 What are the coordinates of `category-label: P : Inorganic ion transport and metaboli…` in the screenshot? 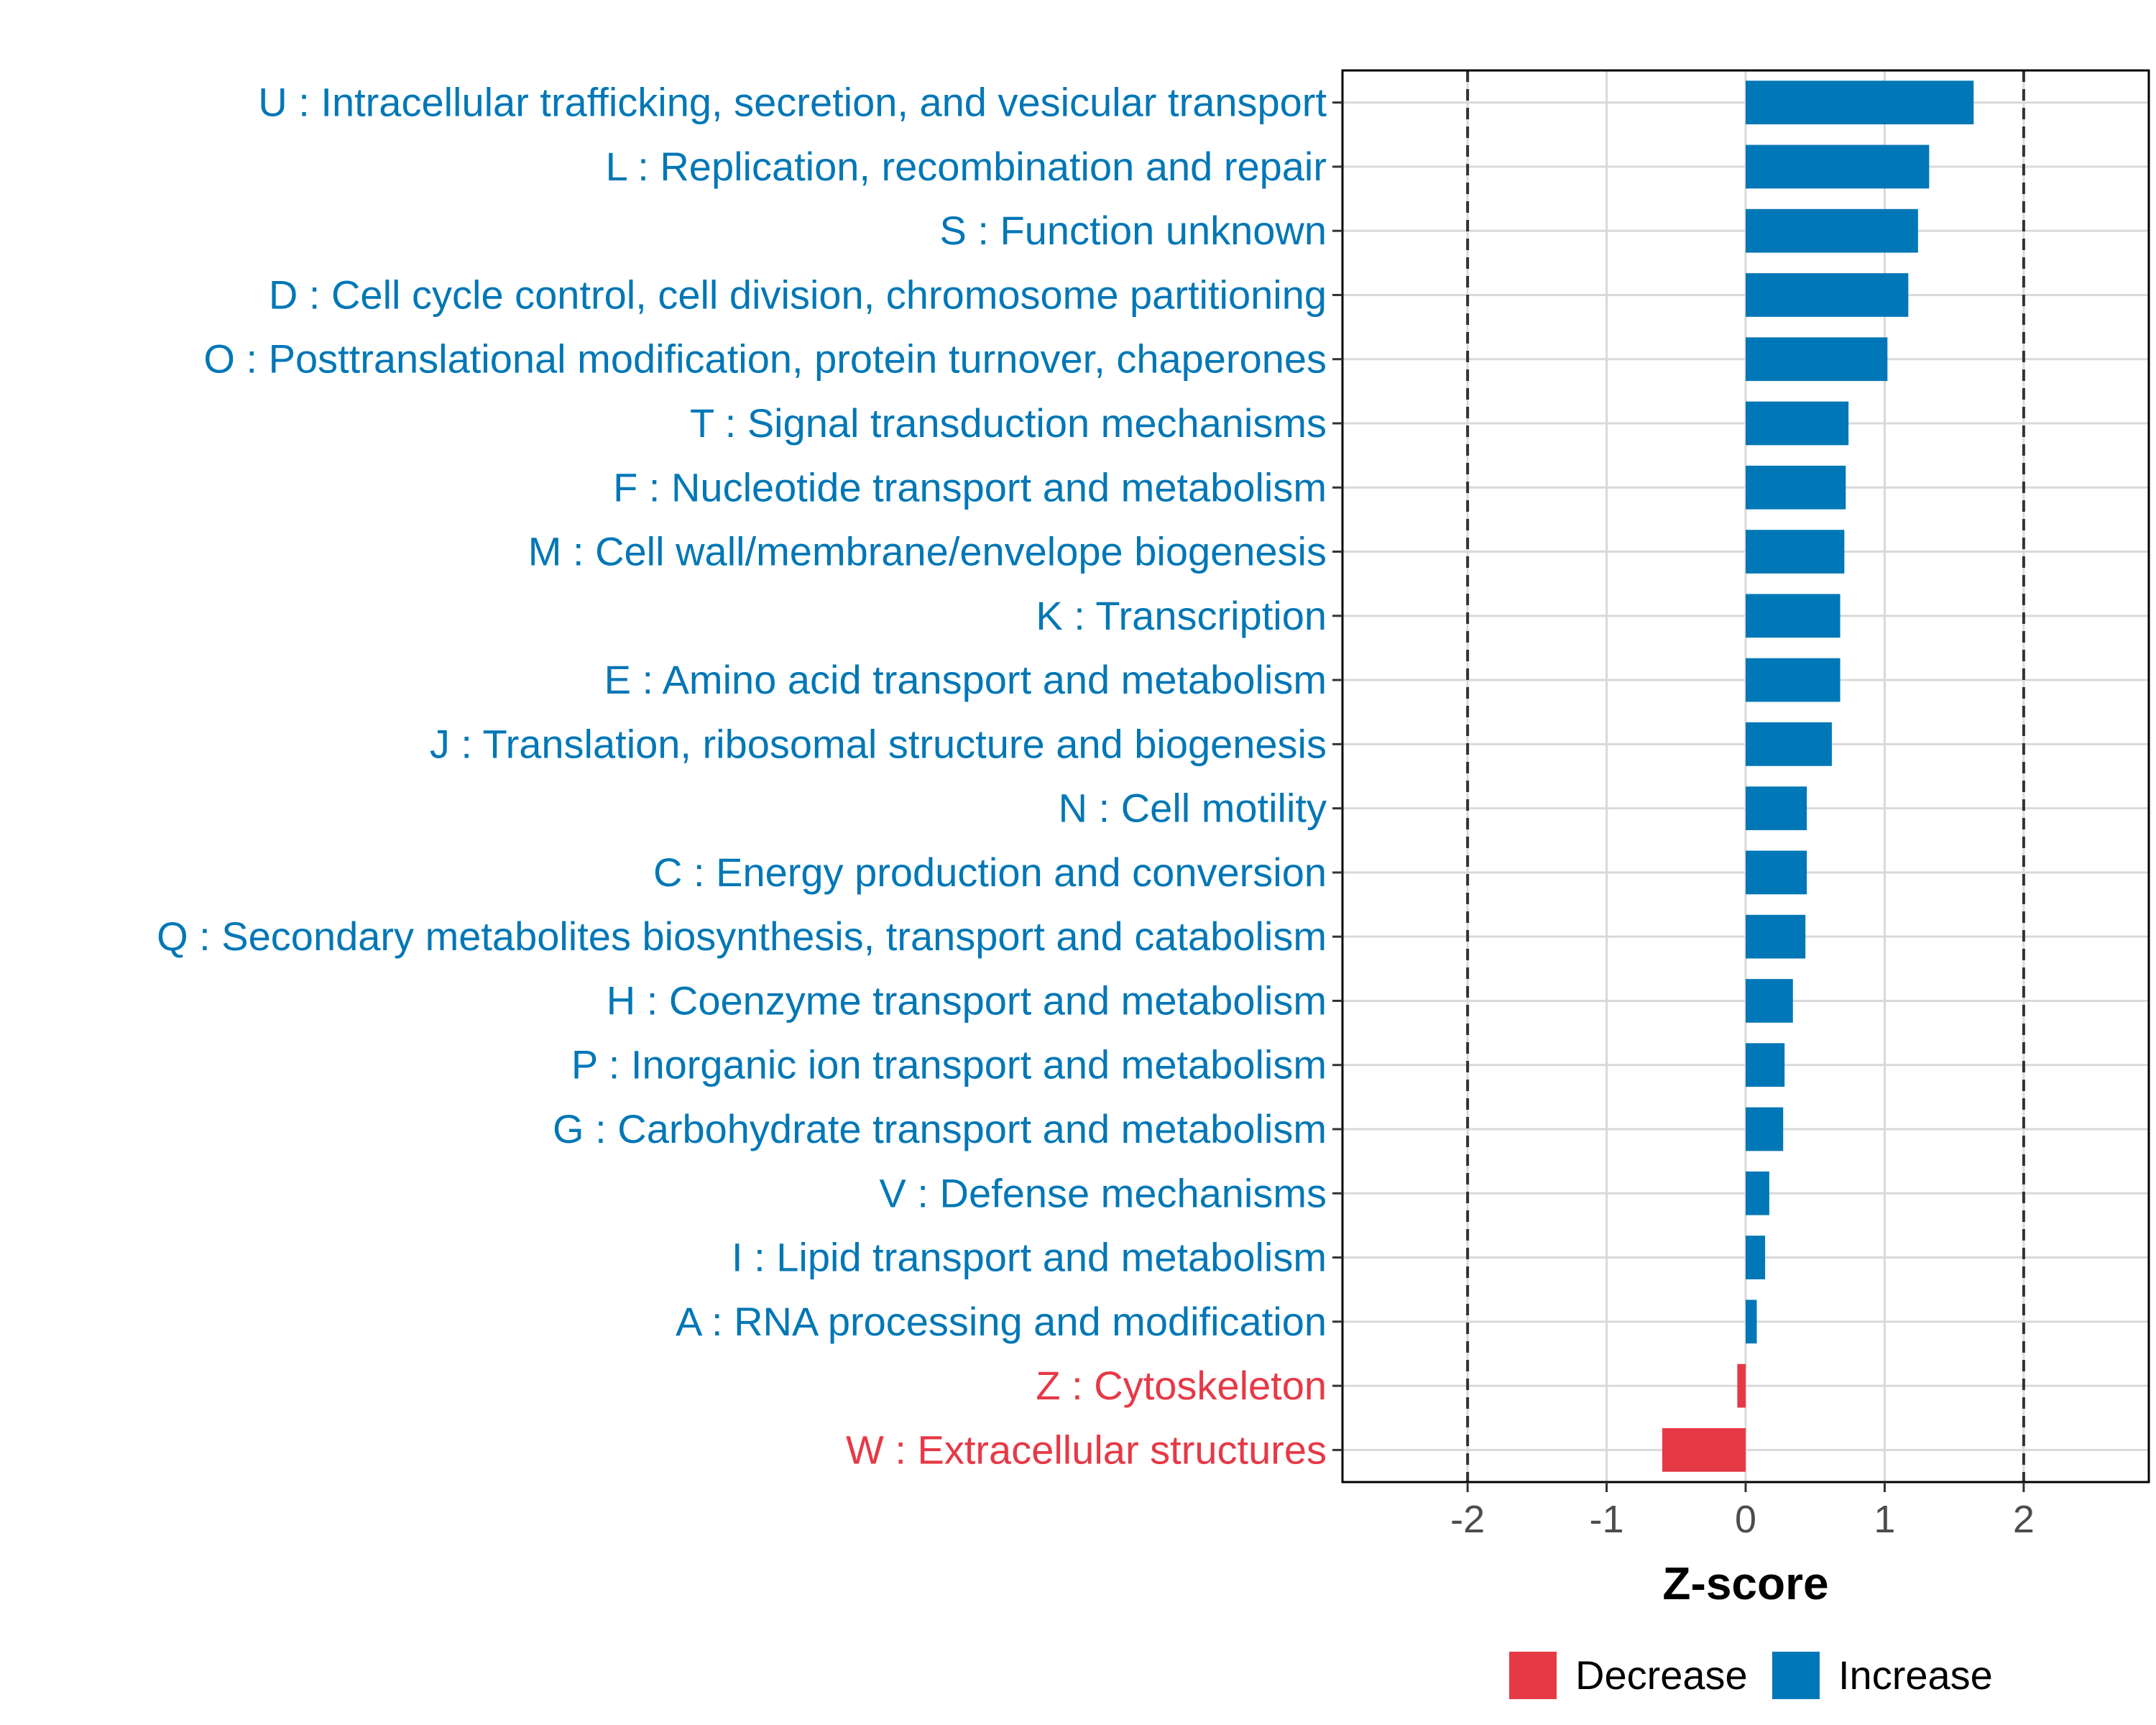 It's located at (949, 1064).